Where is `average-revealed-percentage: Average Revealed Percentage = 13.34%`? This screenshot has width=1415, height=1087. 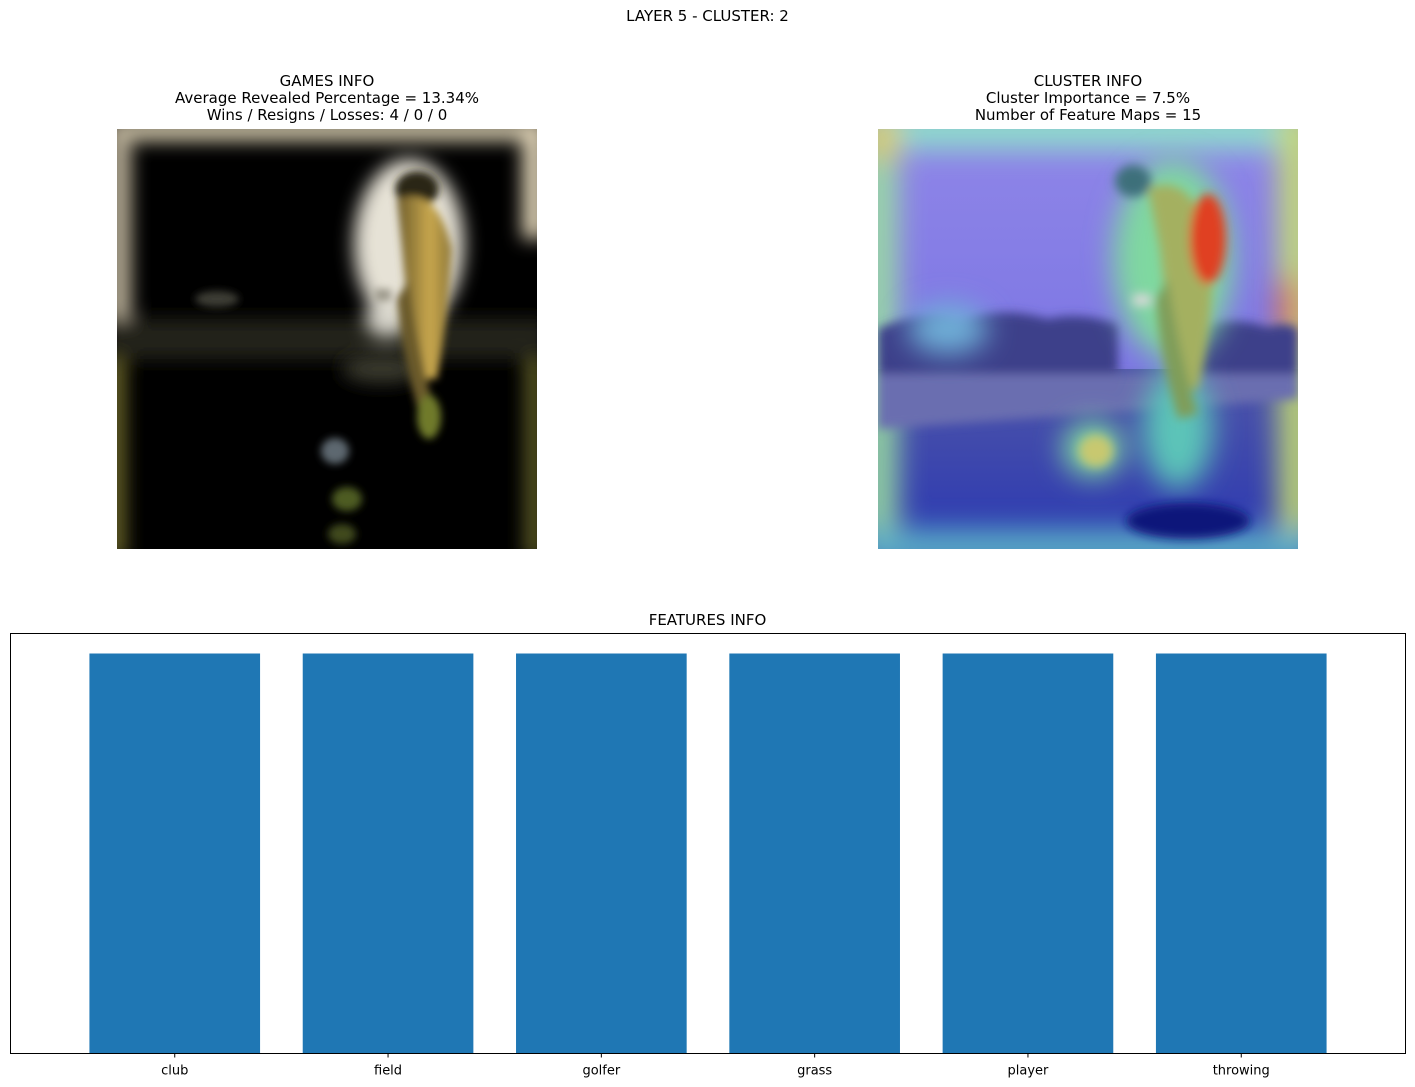 average-revealed-percentage: Average Revealed Percentage = 13.34% is located at coordinates (326, 98).